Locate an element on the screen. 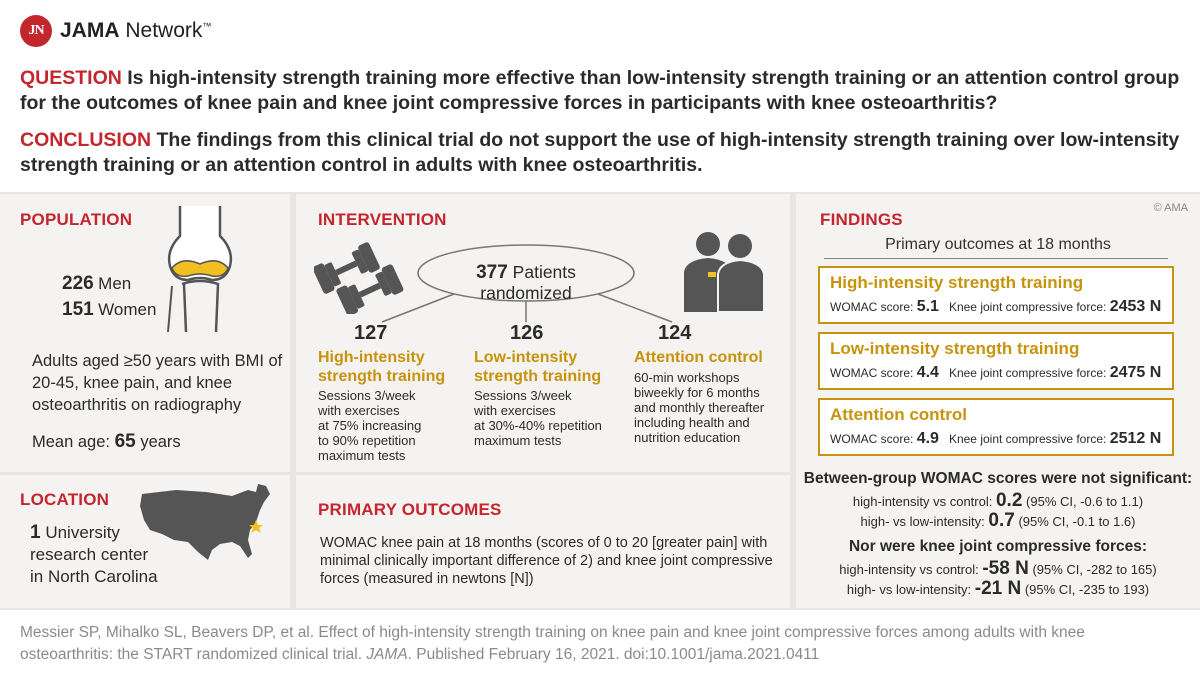 The width and height of the screenshot is (1200, 681). arm-low-title: Low-intensity strength training is located at coordinates (538, 367).